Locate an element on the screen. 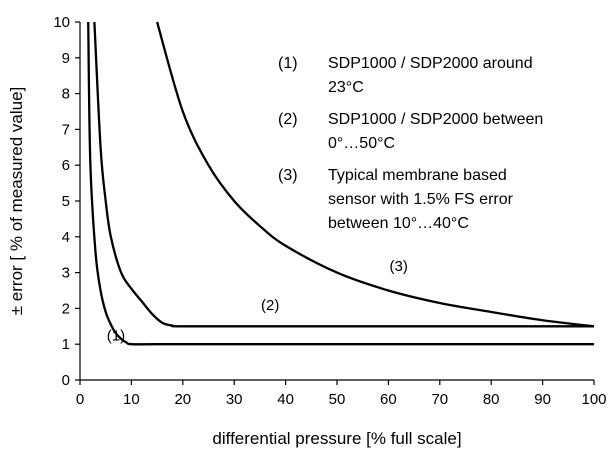 Image resolution: width=609 pixels, height=450 pixels. x-tick-label: 40 is located at coordinates (285, 399).